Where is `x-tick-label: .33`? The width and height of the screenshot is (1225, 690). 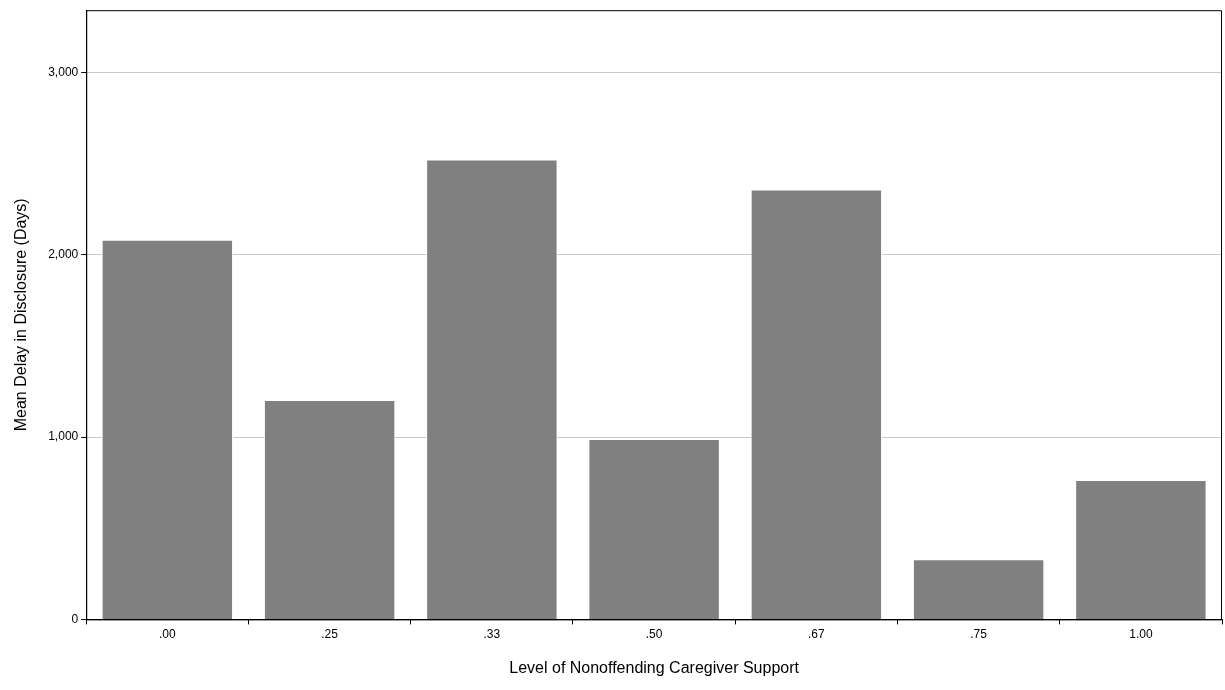
x-tick-label: .33 is located at coordinates (492, 633).